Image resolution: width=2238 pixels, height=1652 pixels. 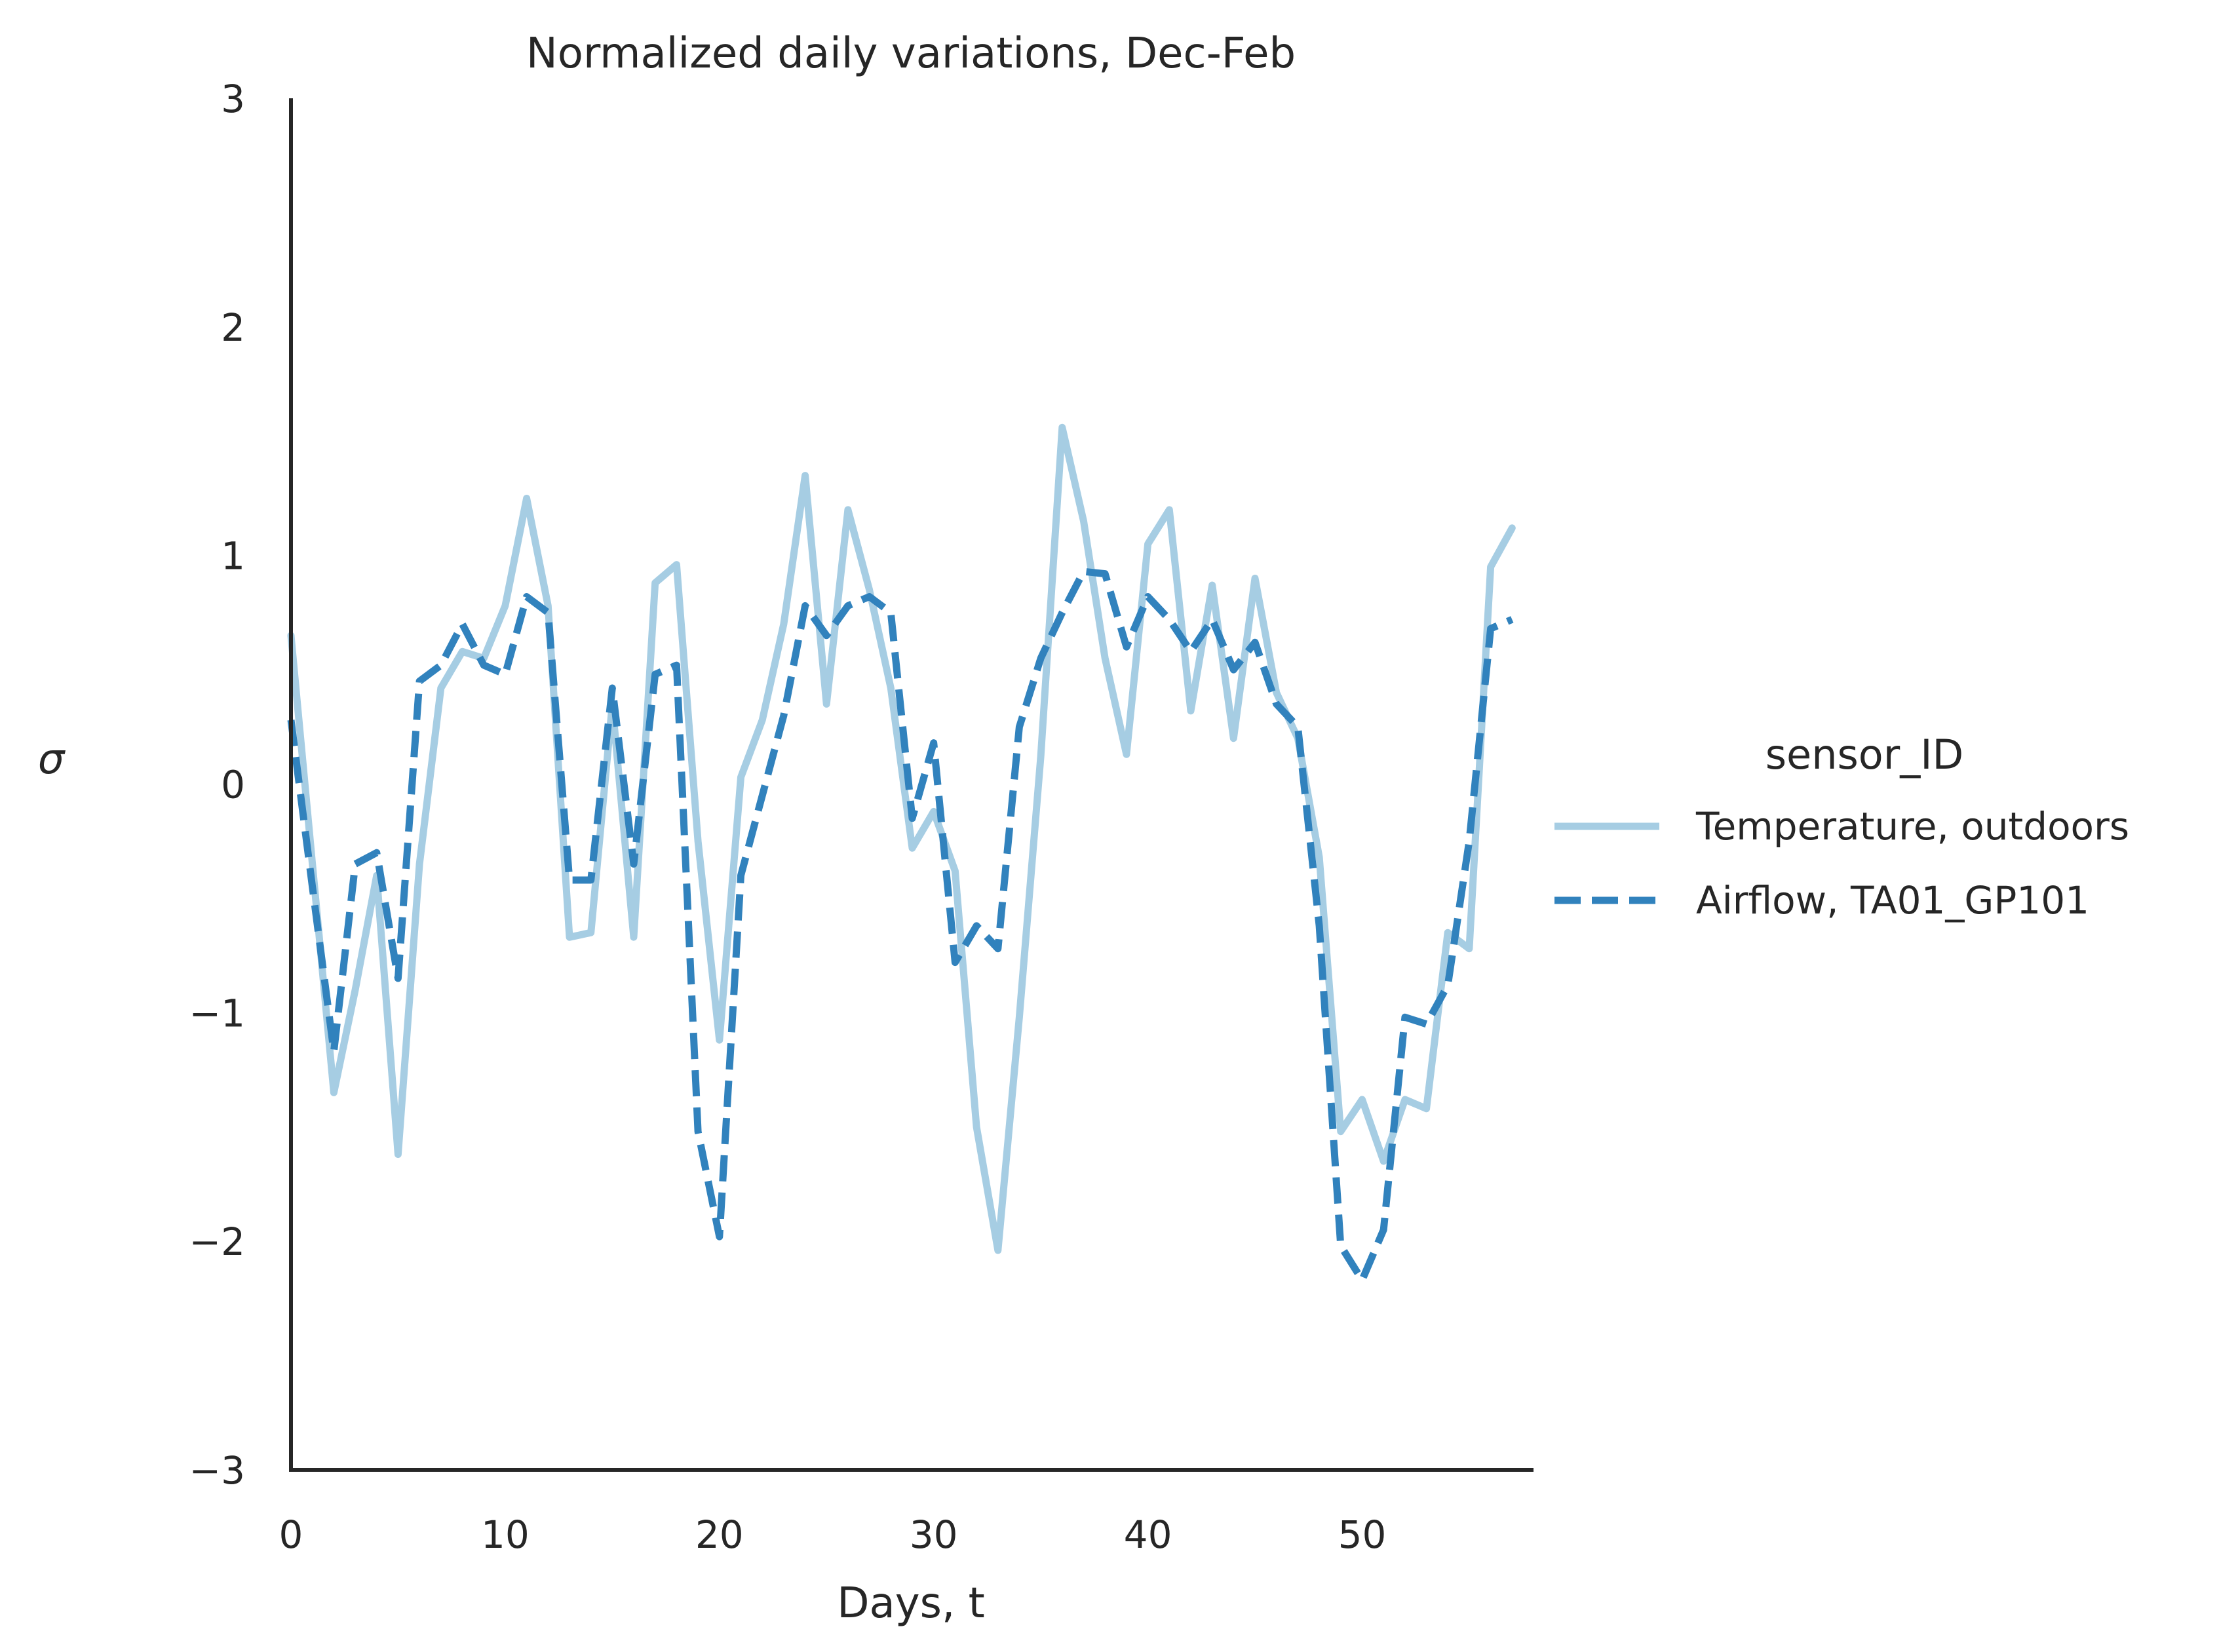 What do you see at coordinates (233, 327) in the screenshot?
I see `y-tick-label: 2` at bounding box center [233, 327].